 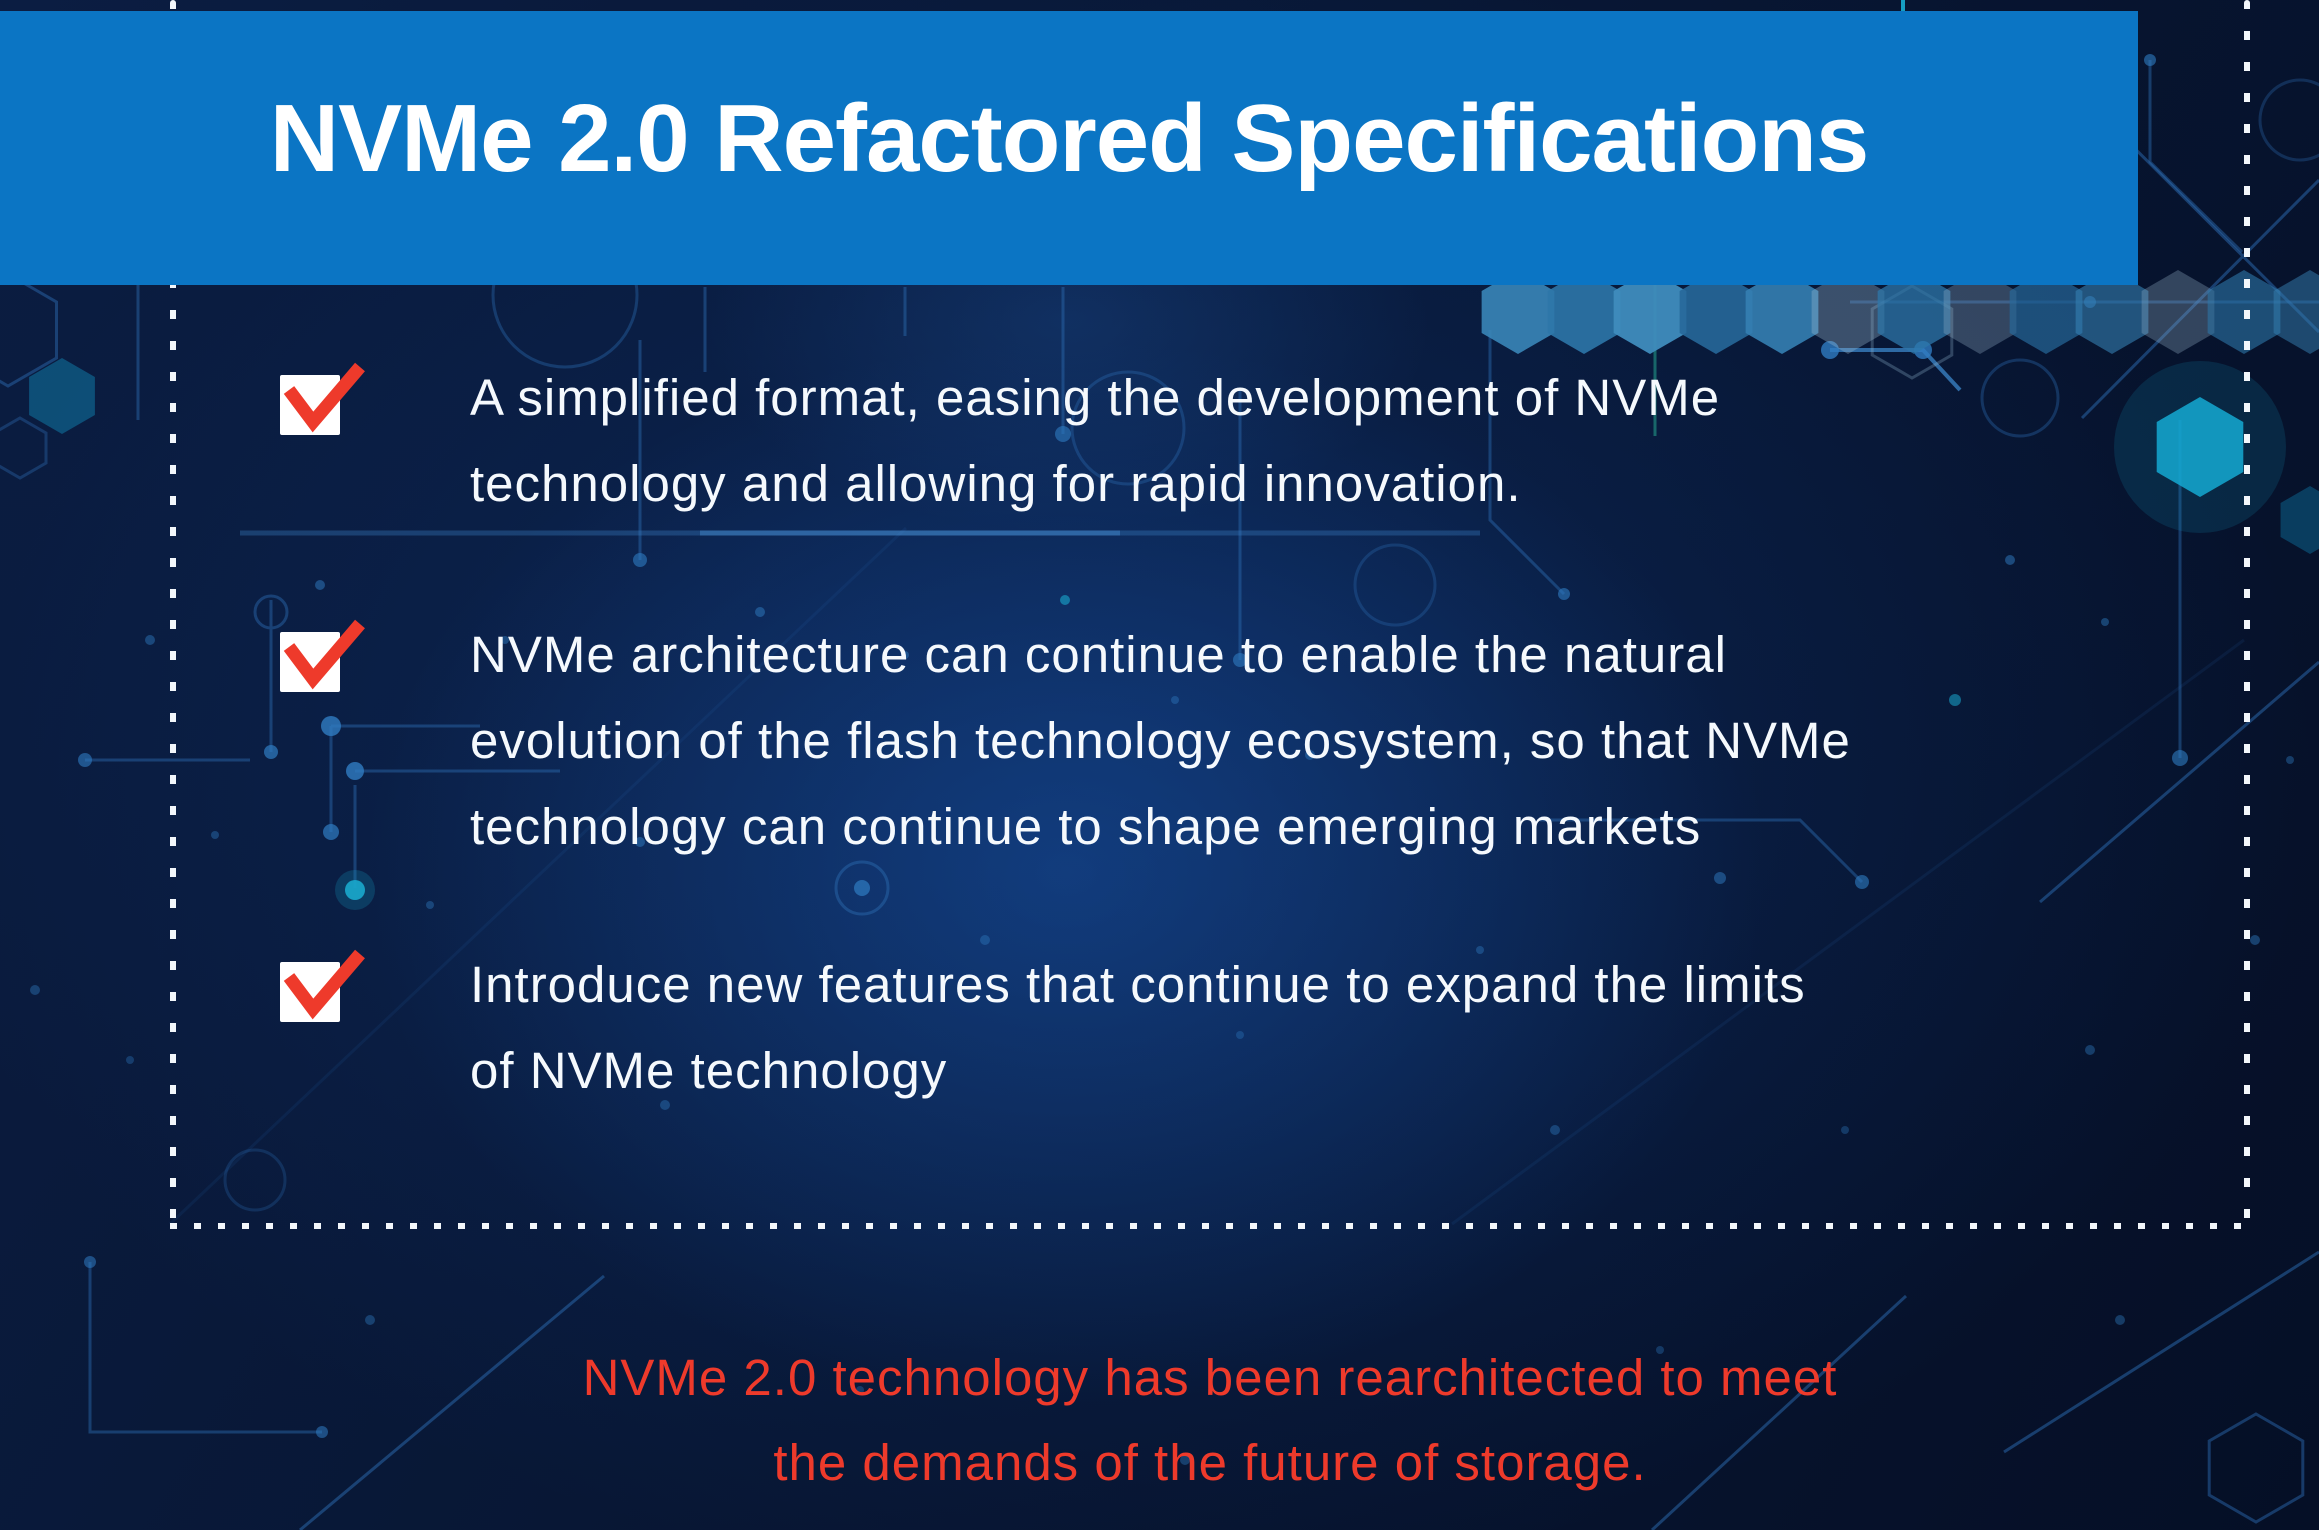 I want to click on dotted-border-left, so click(x=173, y=614).